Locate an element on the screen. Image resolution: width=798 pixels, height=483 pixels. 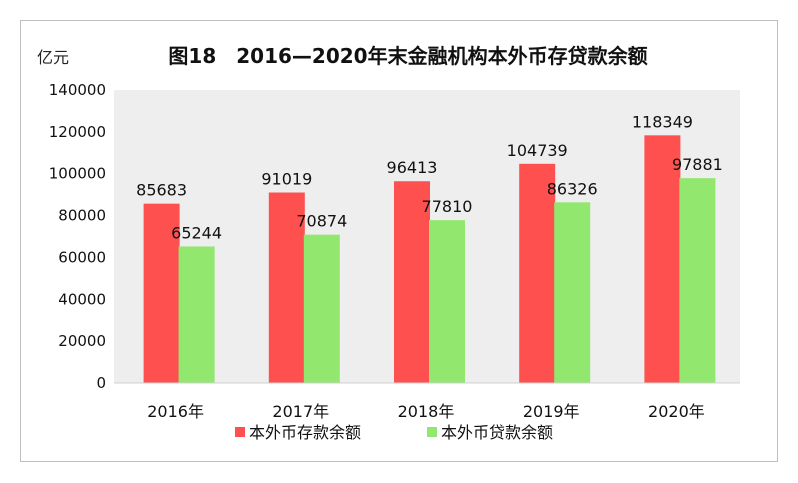
y-tick-label: 0 is located at coordinates (101, 383).